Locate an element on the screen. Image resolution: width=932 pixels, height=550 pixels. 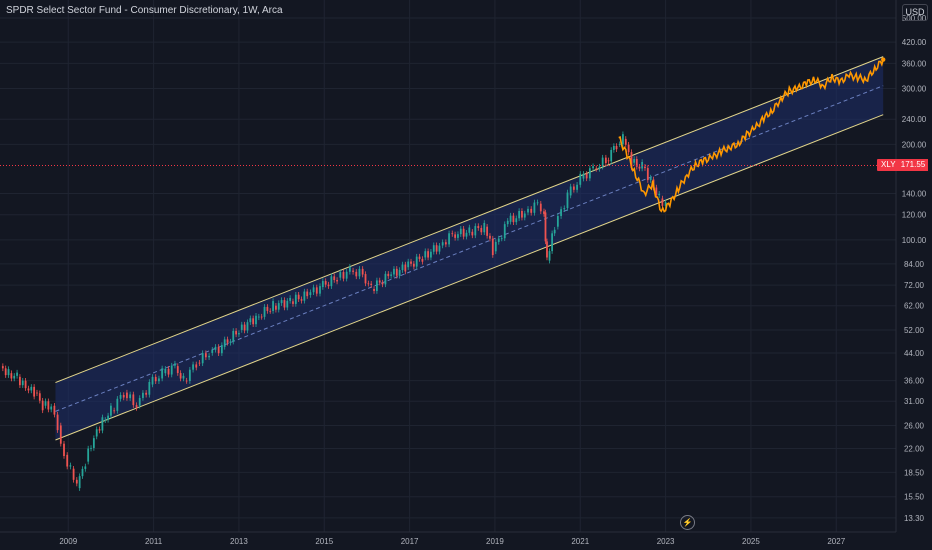
lightning-icon: ⚡ is located at coordinates (687, 522).